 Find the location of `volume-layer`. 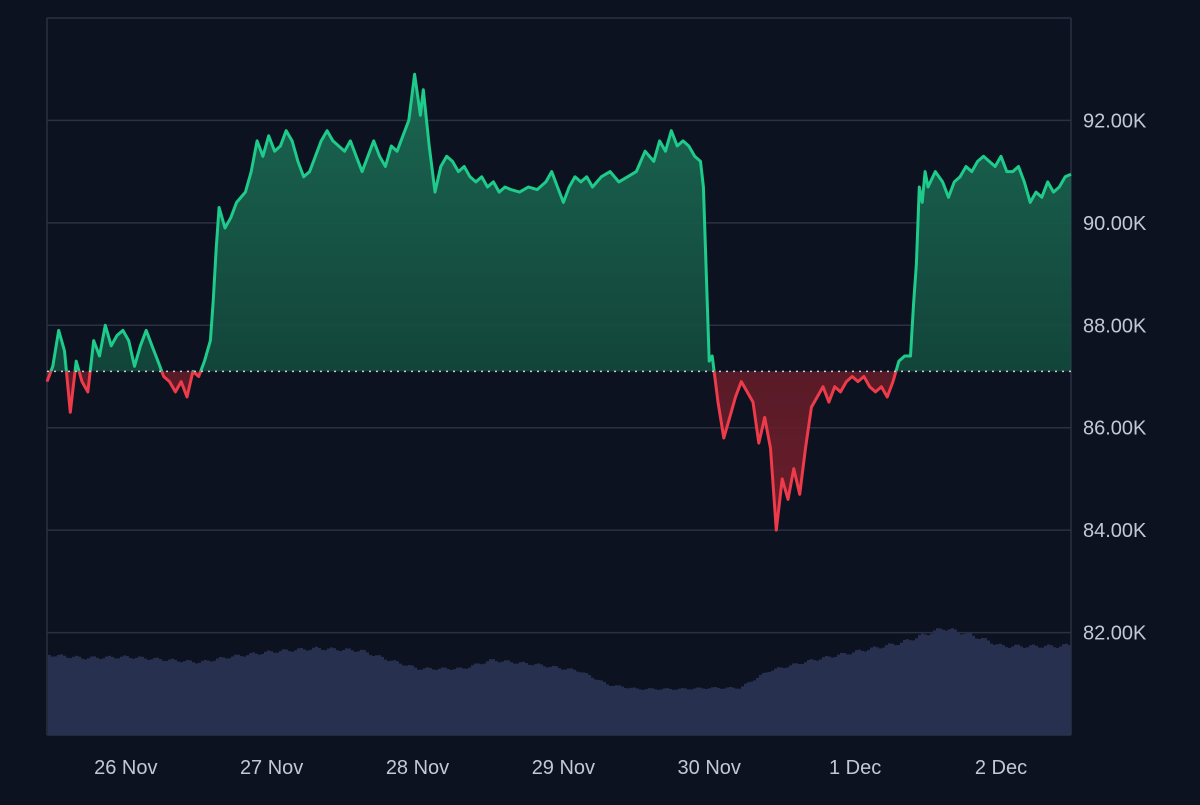

volume-layer is located at coordinates (559, 681).